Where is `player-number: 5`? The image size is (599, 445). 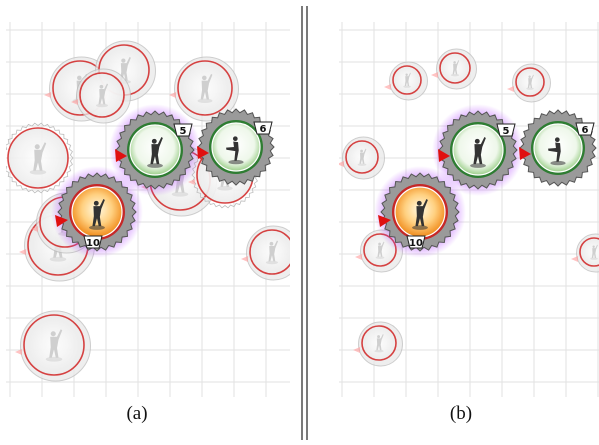
player-number: 5 is located at coordinates (183, 131).